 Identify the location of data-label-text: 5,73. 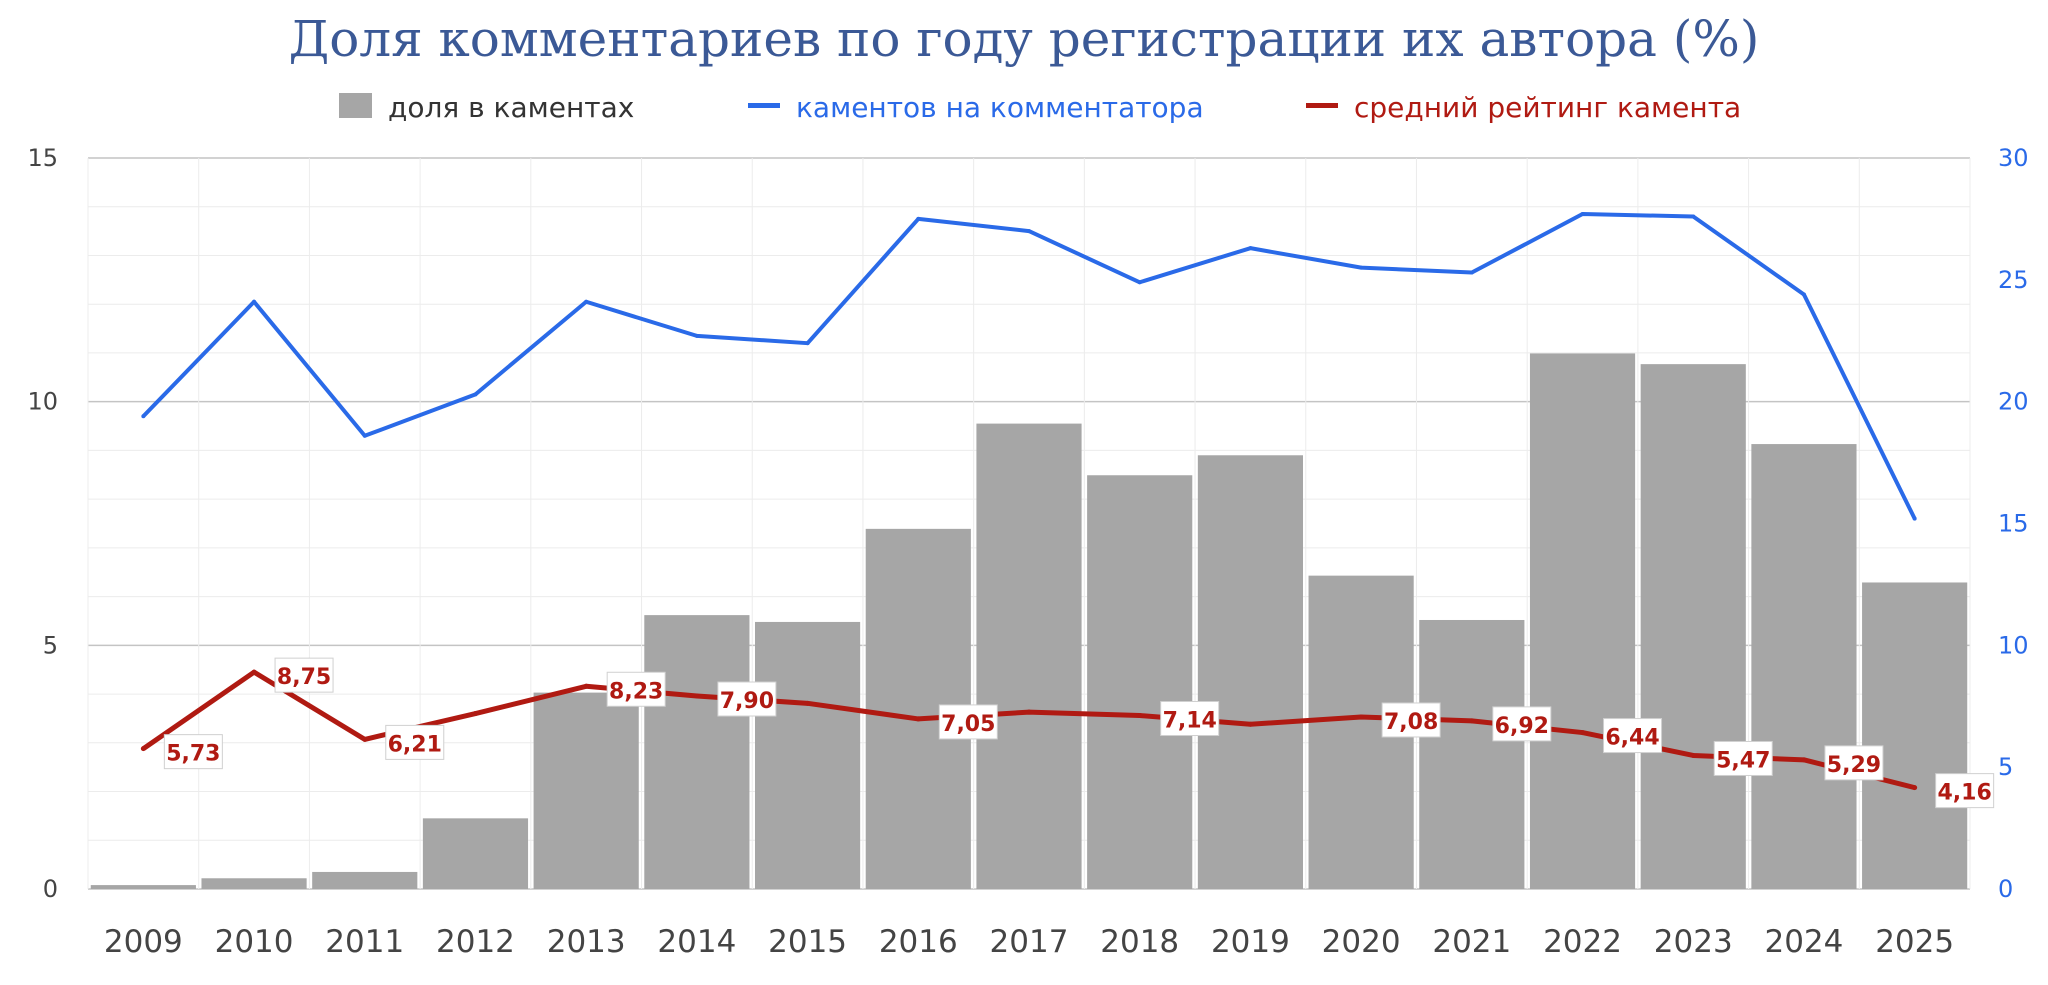
(193, 754).